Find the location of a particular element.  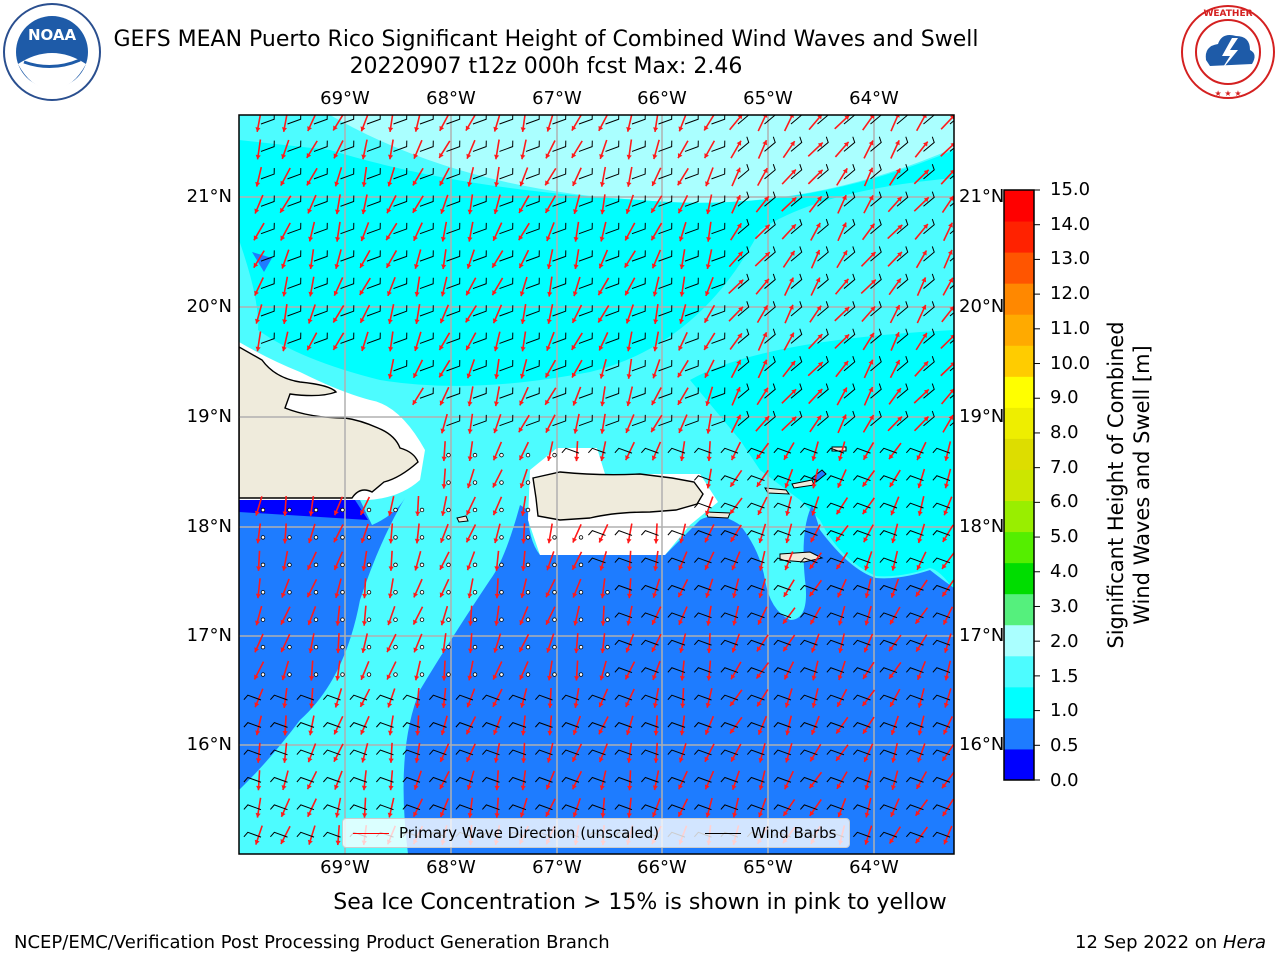

colorbar-swatch is located at coordinates (1019, 547).